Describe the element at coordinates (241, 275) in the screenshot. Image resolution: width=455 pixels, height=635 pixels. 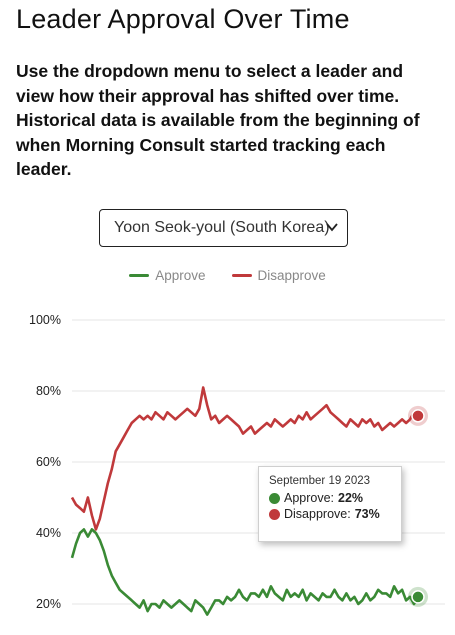
I see `legend-swatch-disapprove` at that location.